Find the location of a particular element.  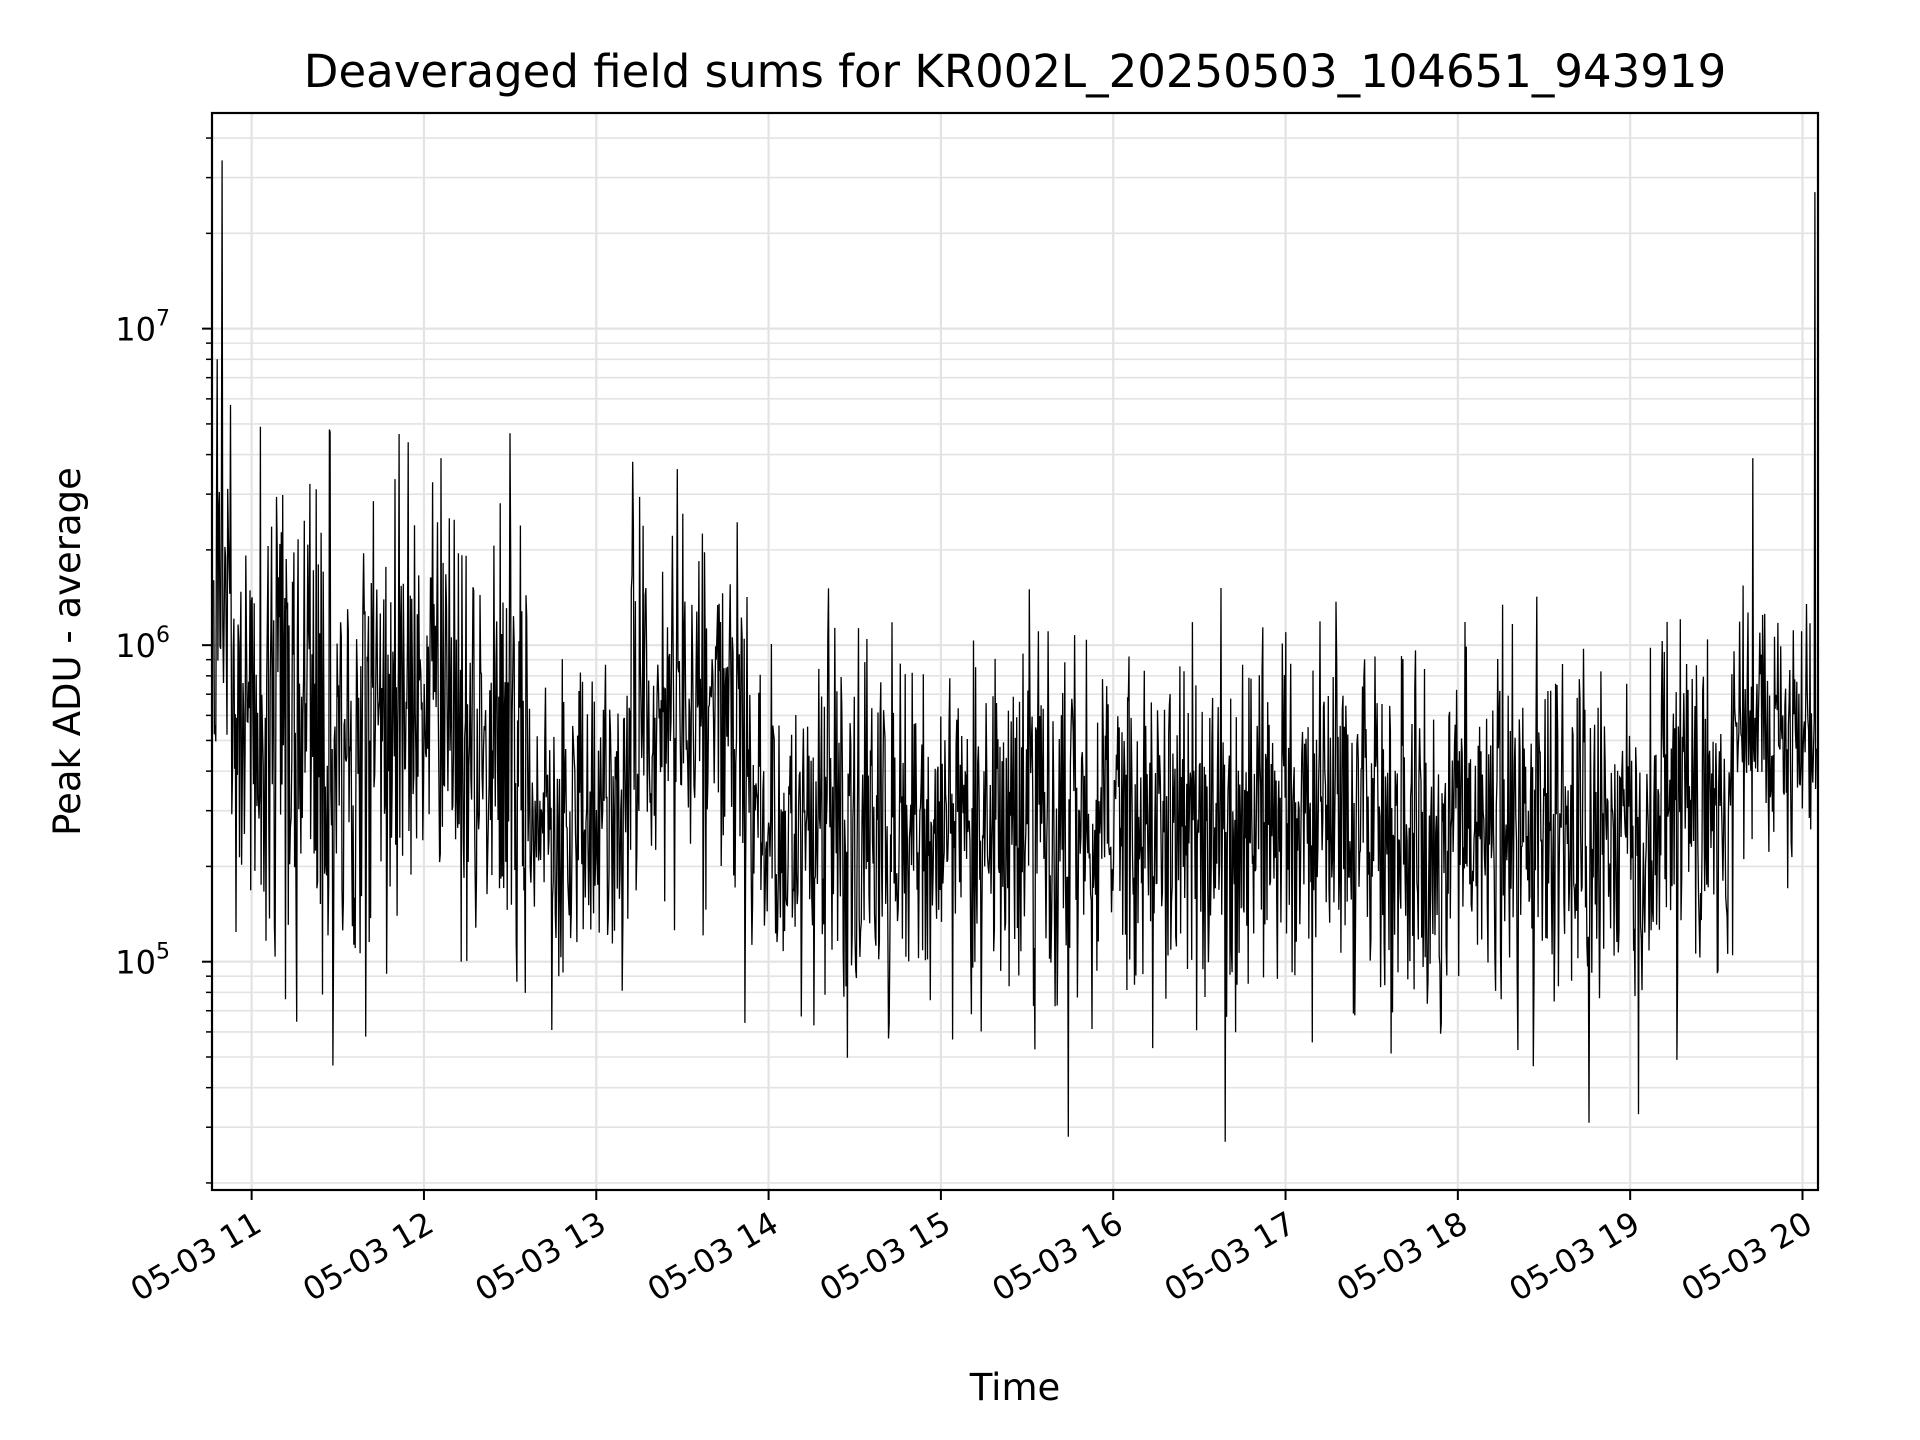

y-tick-label: 10⁶ is located at coordinates (142, 644).